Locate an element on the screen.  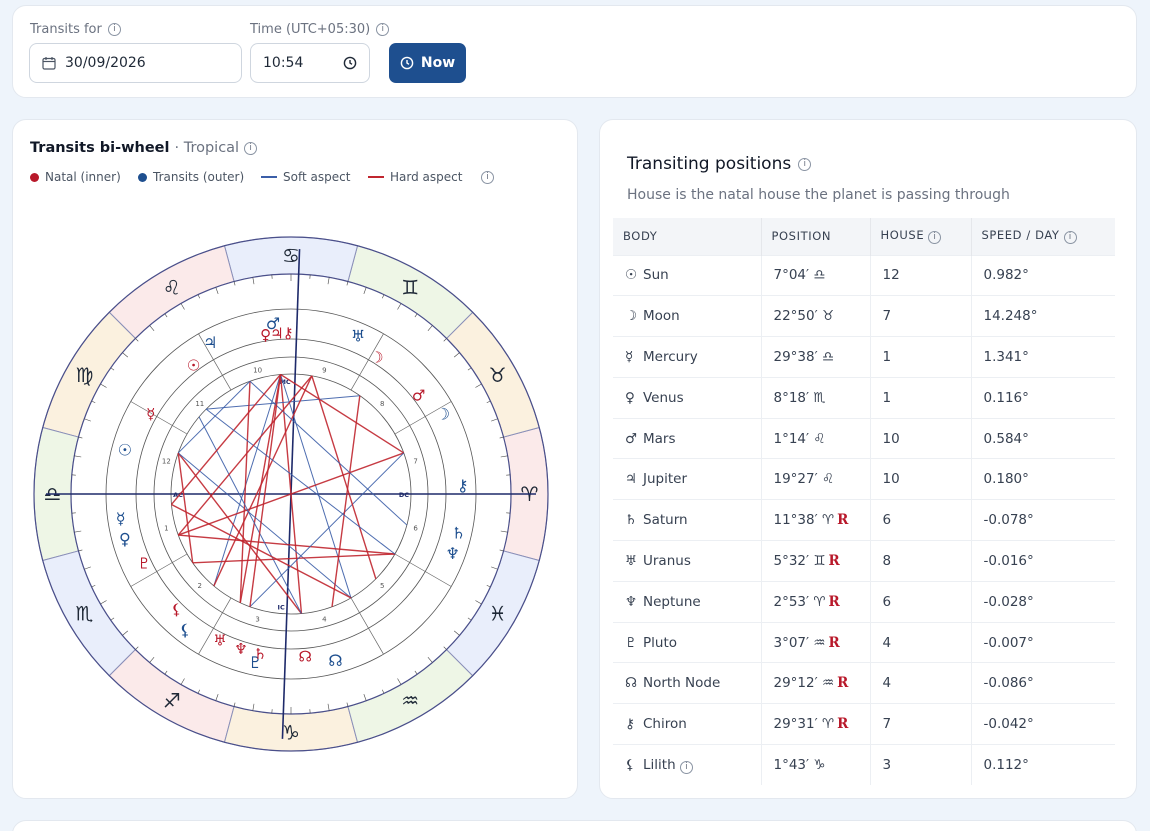
table-row: ☿ Mercury 29°38′ ♎ 1 1.341° is located at coordinates (864, 357).